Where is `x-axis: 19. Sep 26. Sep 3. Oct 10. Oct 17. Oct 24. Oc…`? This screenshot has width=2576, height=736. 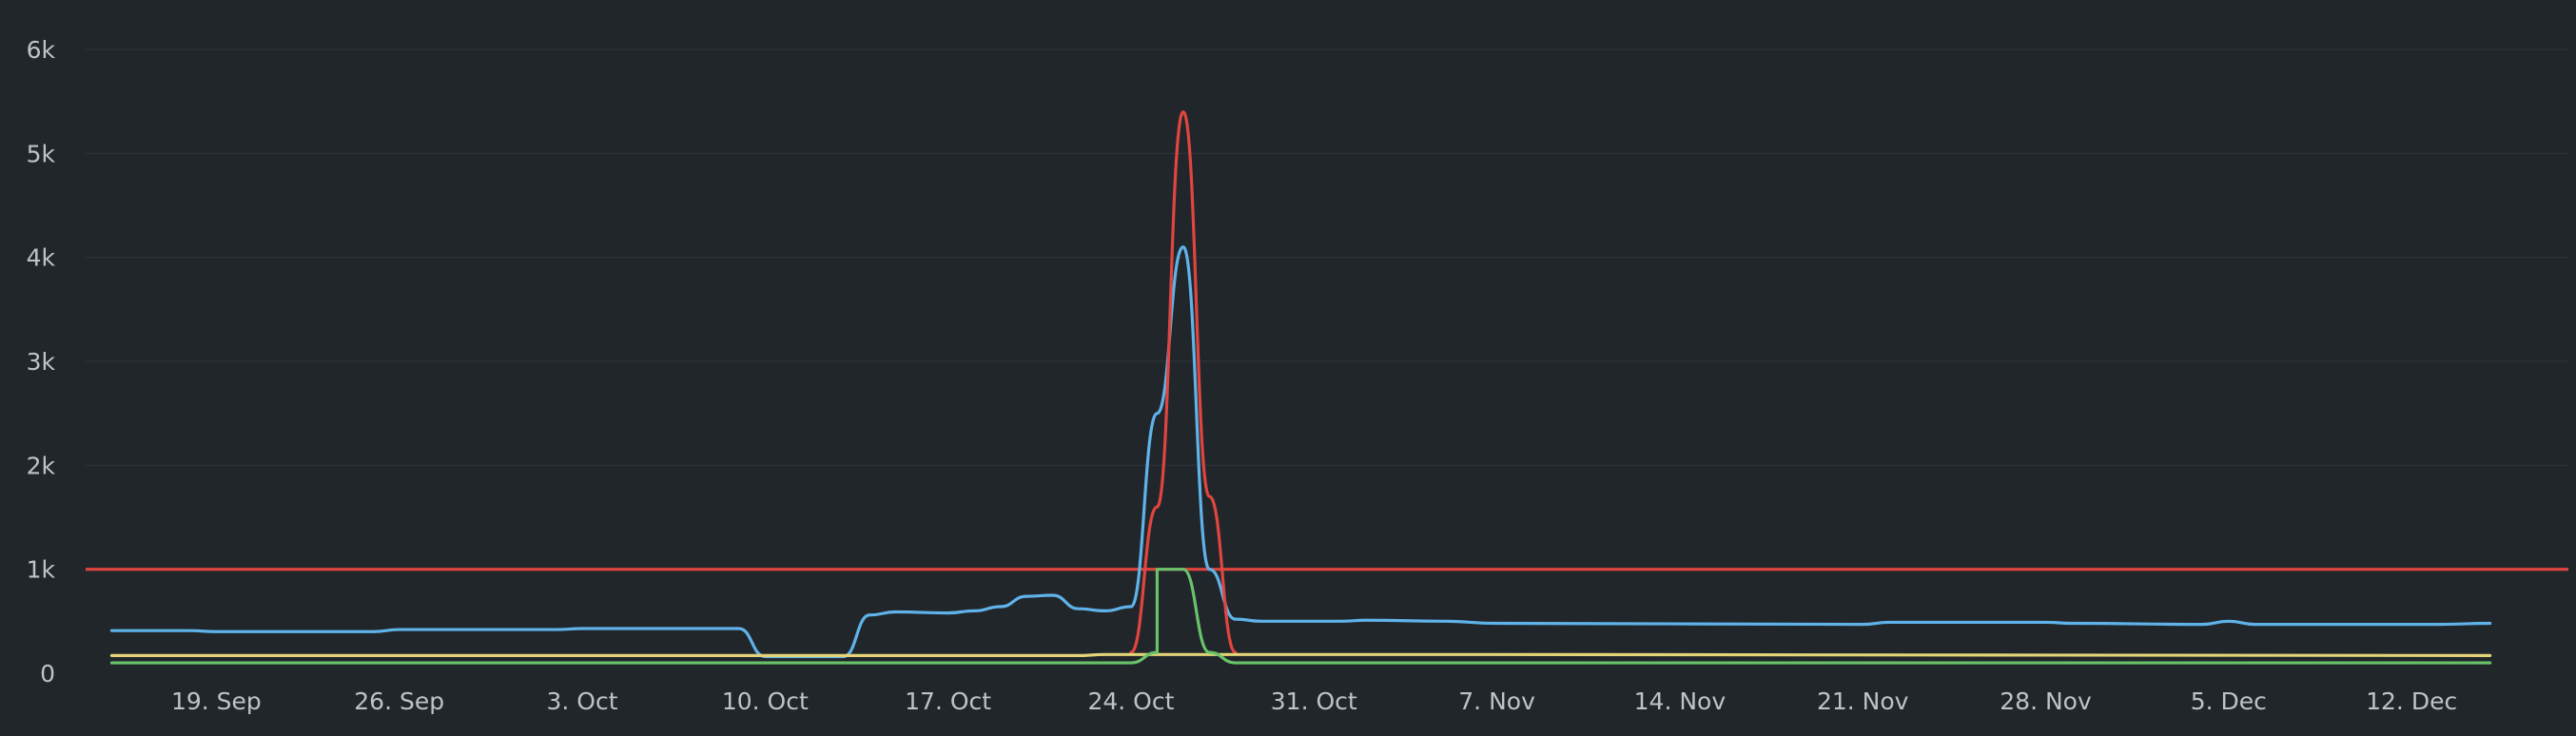 x-axis: 19. Sep 26. Sep 3. Oct 10. Oct 17. Oct 24. Oc… is located at coordinates (1314, 701).